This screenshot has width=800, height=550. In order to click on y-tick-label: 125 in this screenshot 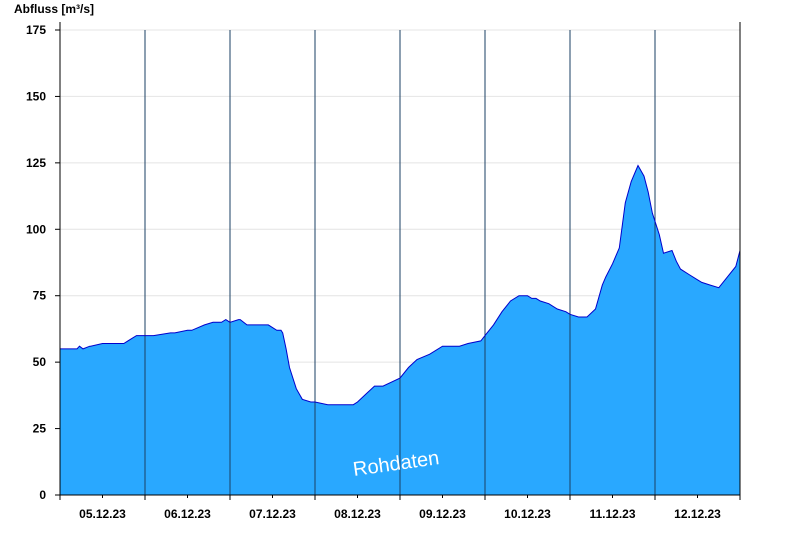, I will do `click(36, 163)`.